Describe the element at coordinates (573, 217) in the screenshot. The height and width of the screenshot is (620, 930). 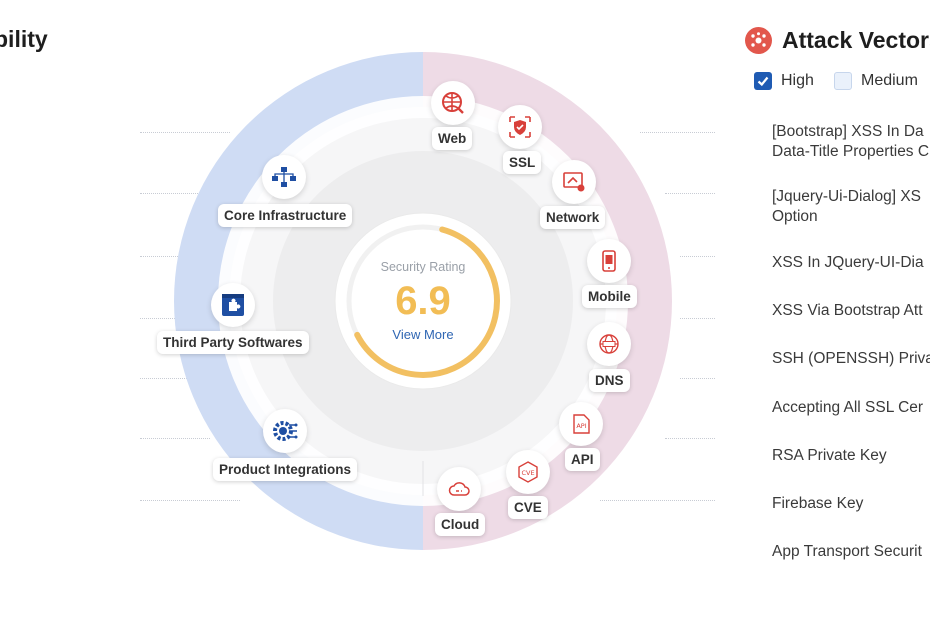
I see `node-label-network: Network` at that location.